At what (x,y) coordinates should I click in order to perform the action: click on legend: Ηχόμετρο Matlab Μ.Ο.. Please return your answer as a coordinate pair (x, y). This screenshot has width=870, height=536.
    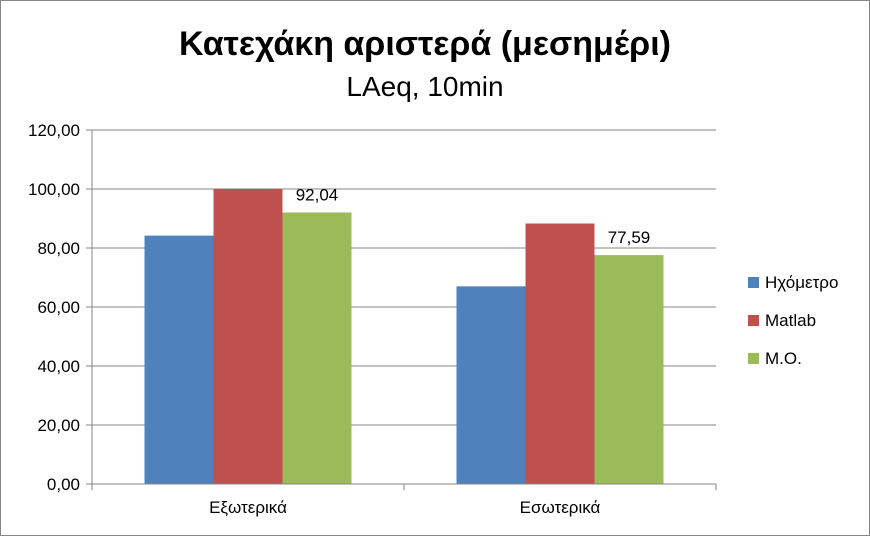
    Looking at the image, I should click on (793, 320).